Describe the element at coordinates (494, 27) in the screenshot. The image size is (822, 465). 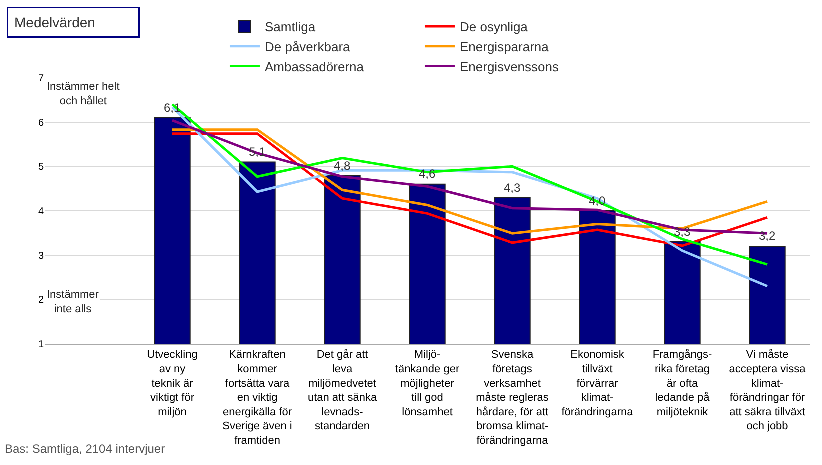
I see `legend-label: De osynliga` at that location.